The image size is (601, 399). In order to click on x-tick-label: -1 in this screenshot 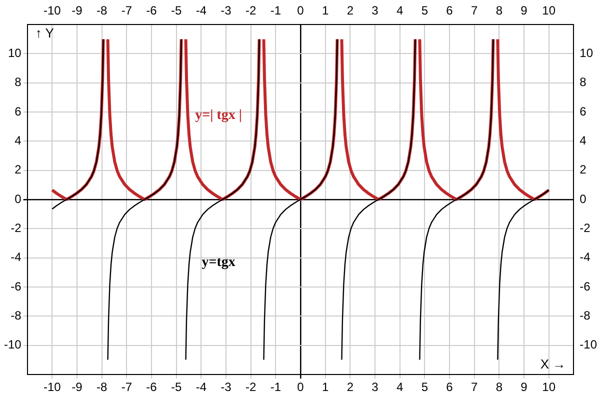, I will do `click(276, 387)`.